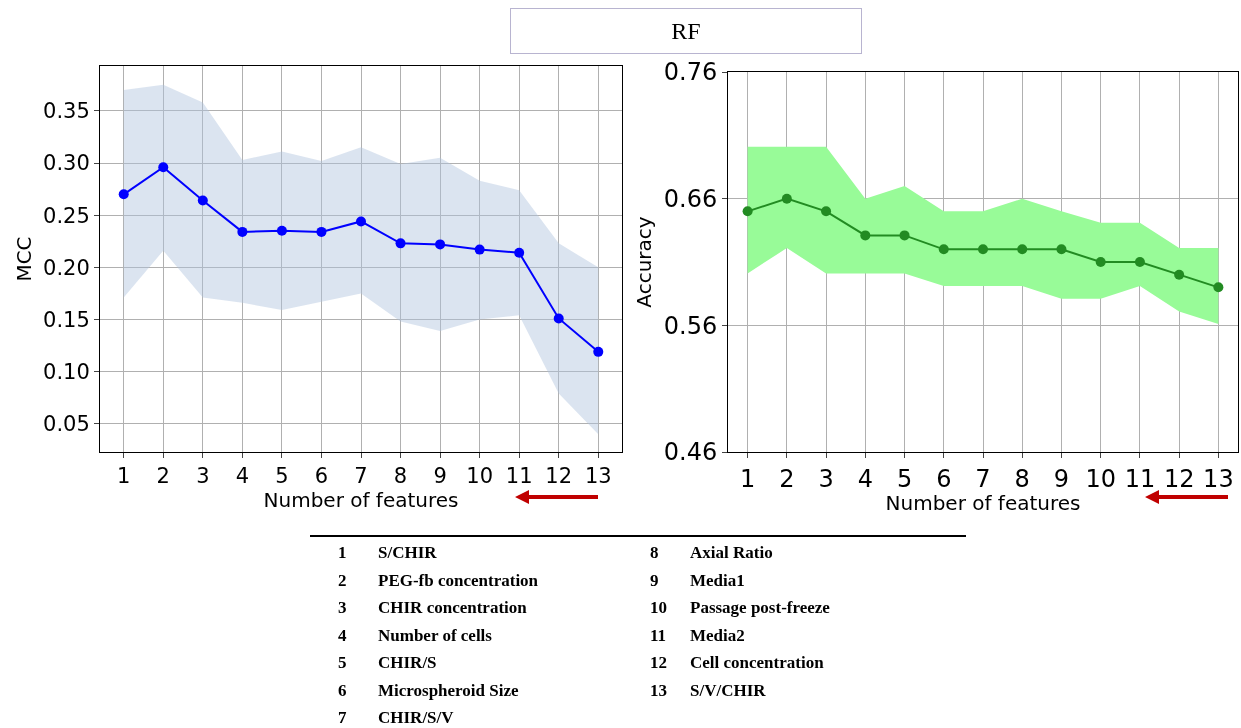 The width and height of the screenshot is (1241, 728). What do you see at coordinates (66, 267) in the screenshot?
I see `y-tick-label: 0.20` at bounding box center [66, 267].